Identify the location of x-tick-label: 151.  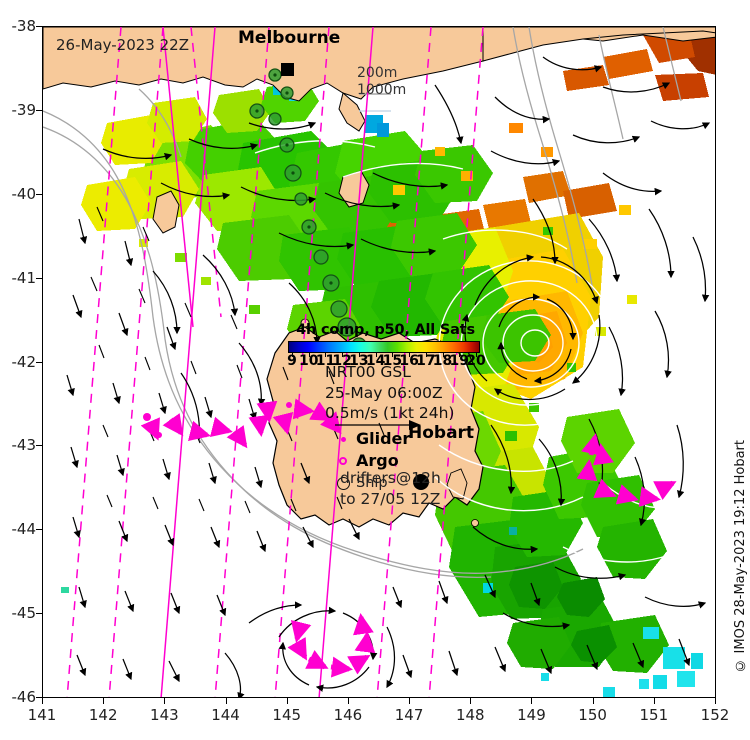
(654, 715).